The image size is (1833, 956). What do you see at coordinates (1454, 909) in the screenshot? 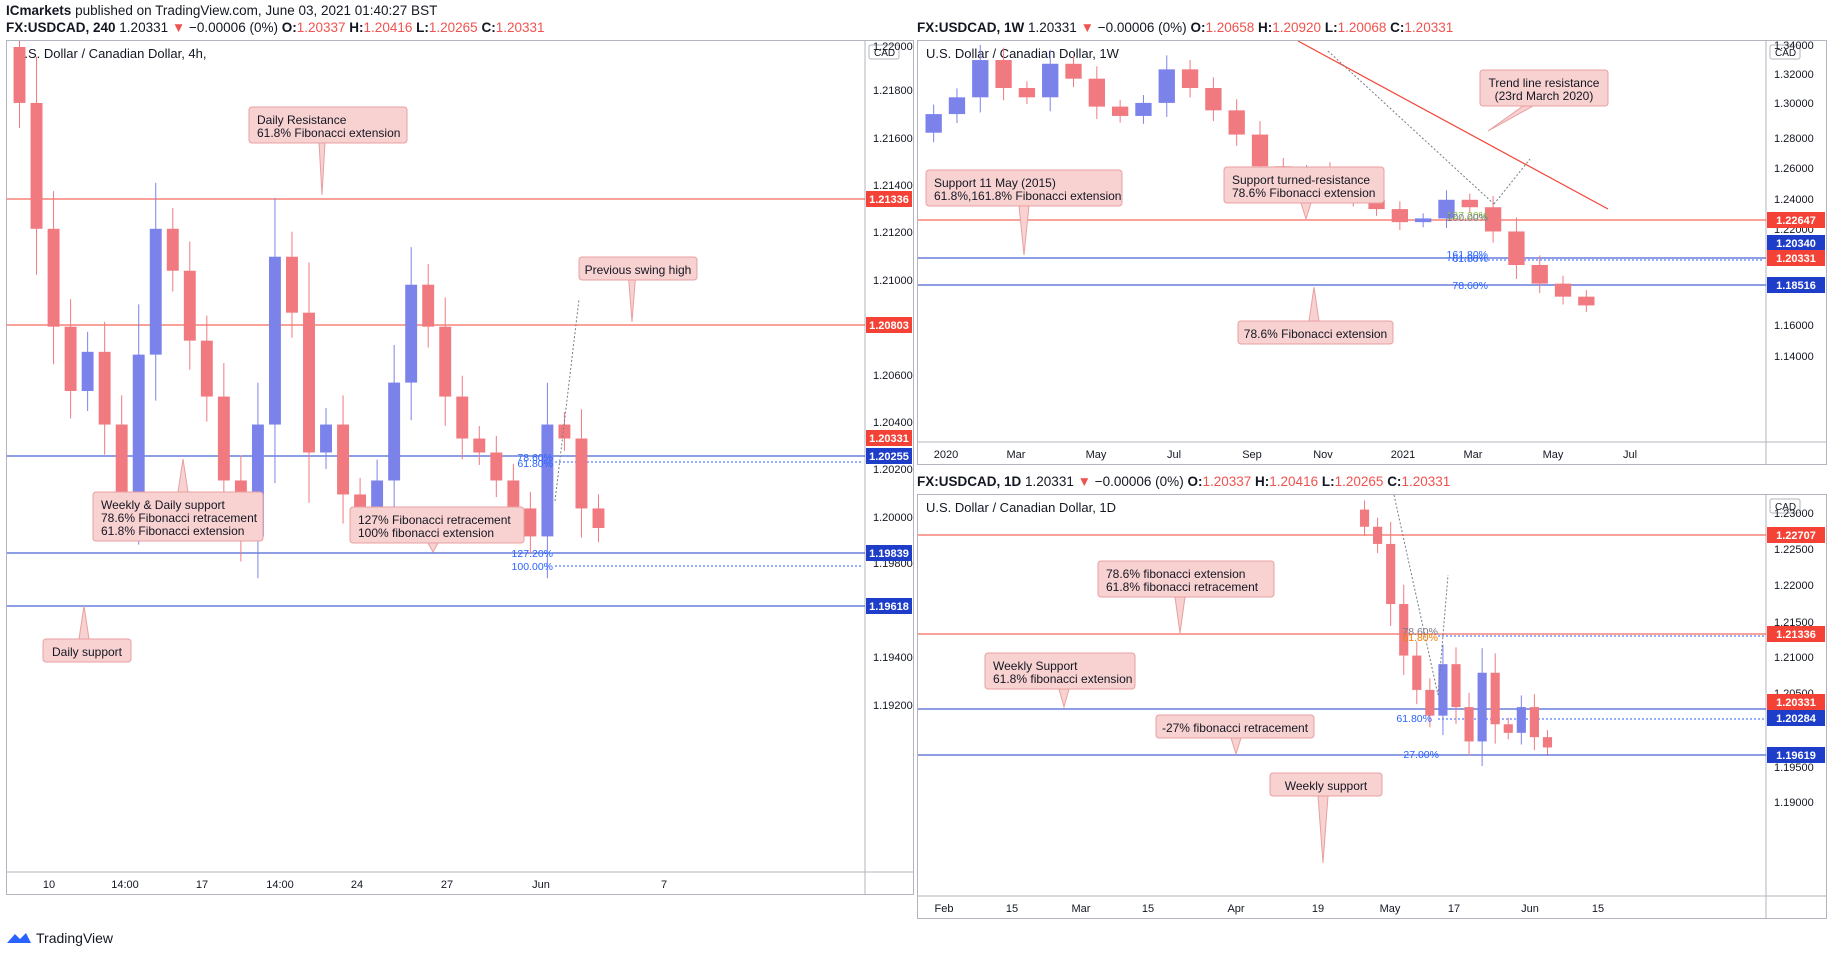
I see `x-tick-label: 17` at bounding box center [1454, 909].